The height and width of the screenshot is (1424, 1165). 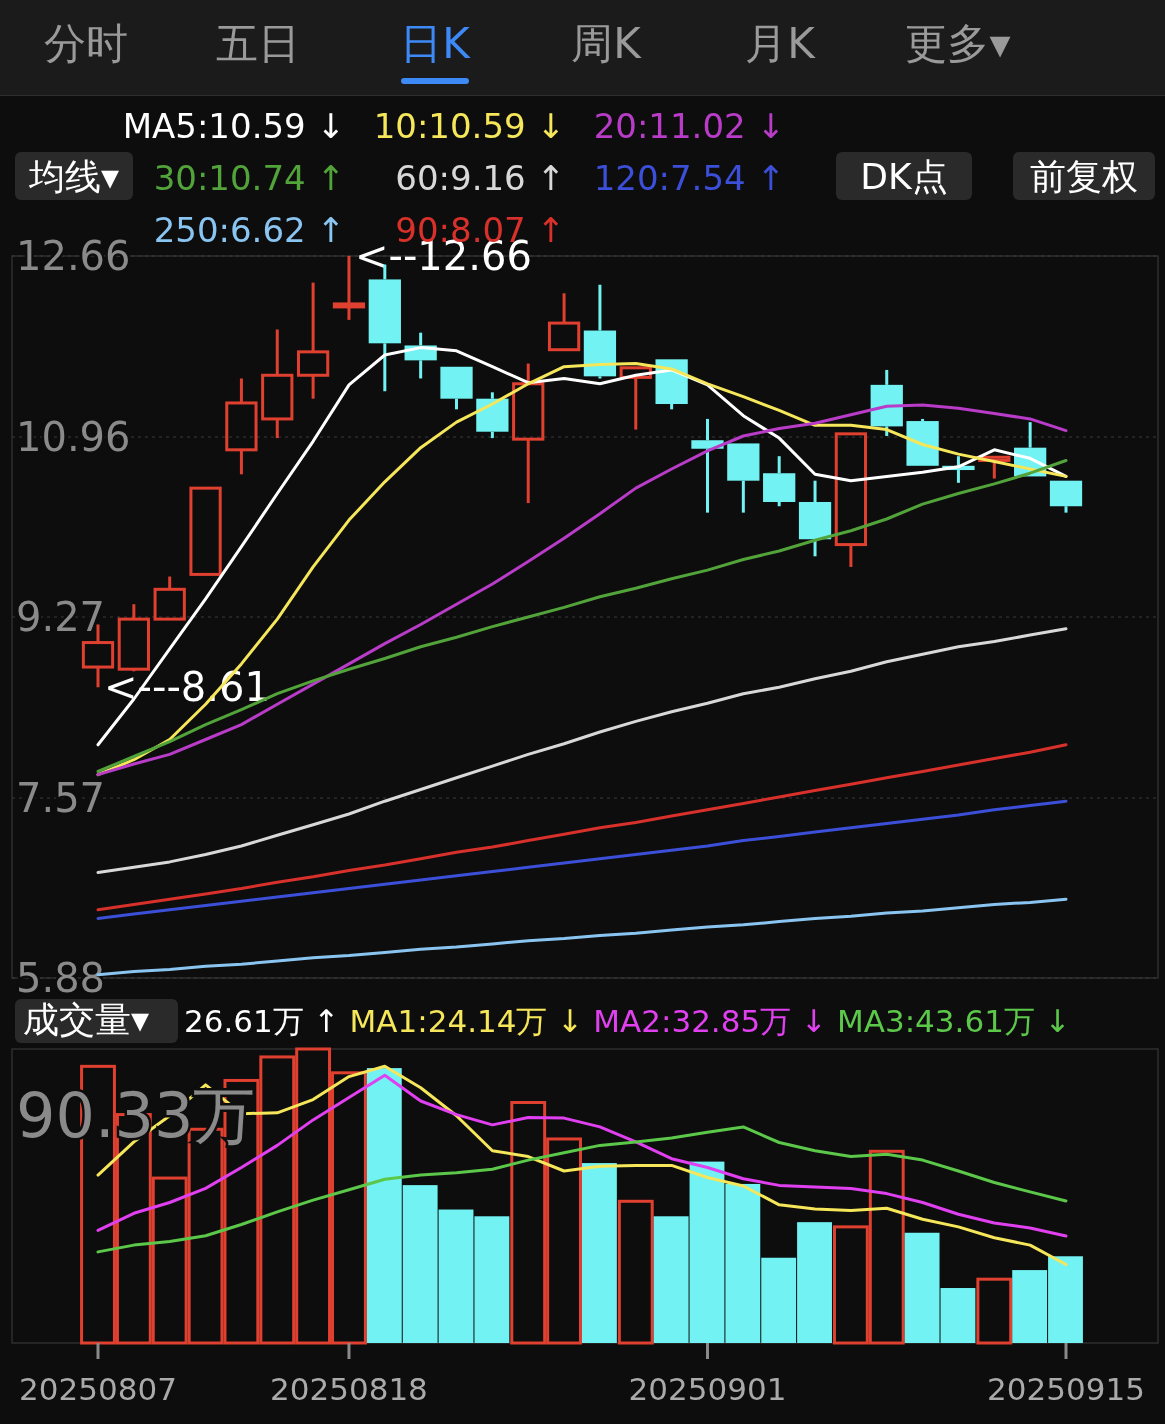 I want to click on text: 周K, so click(x=607, y=43).